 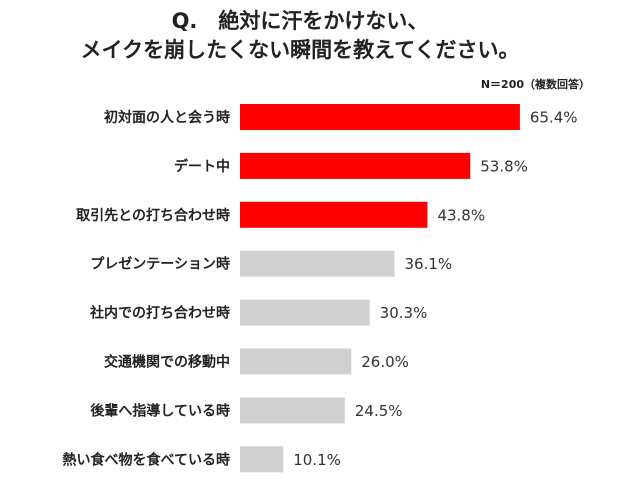 What do you see at coordinates (146, 459) in the screenshot?
I see `category-label: 熱い食べ物を食べている時` at bounding box center [146, 459].